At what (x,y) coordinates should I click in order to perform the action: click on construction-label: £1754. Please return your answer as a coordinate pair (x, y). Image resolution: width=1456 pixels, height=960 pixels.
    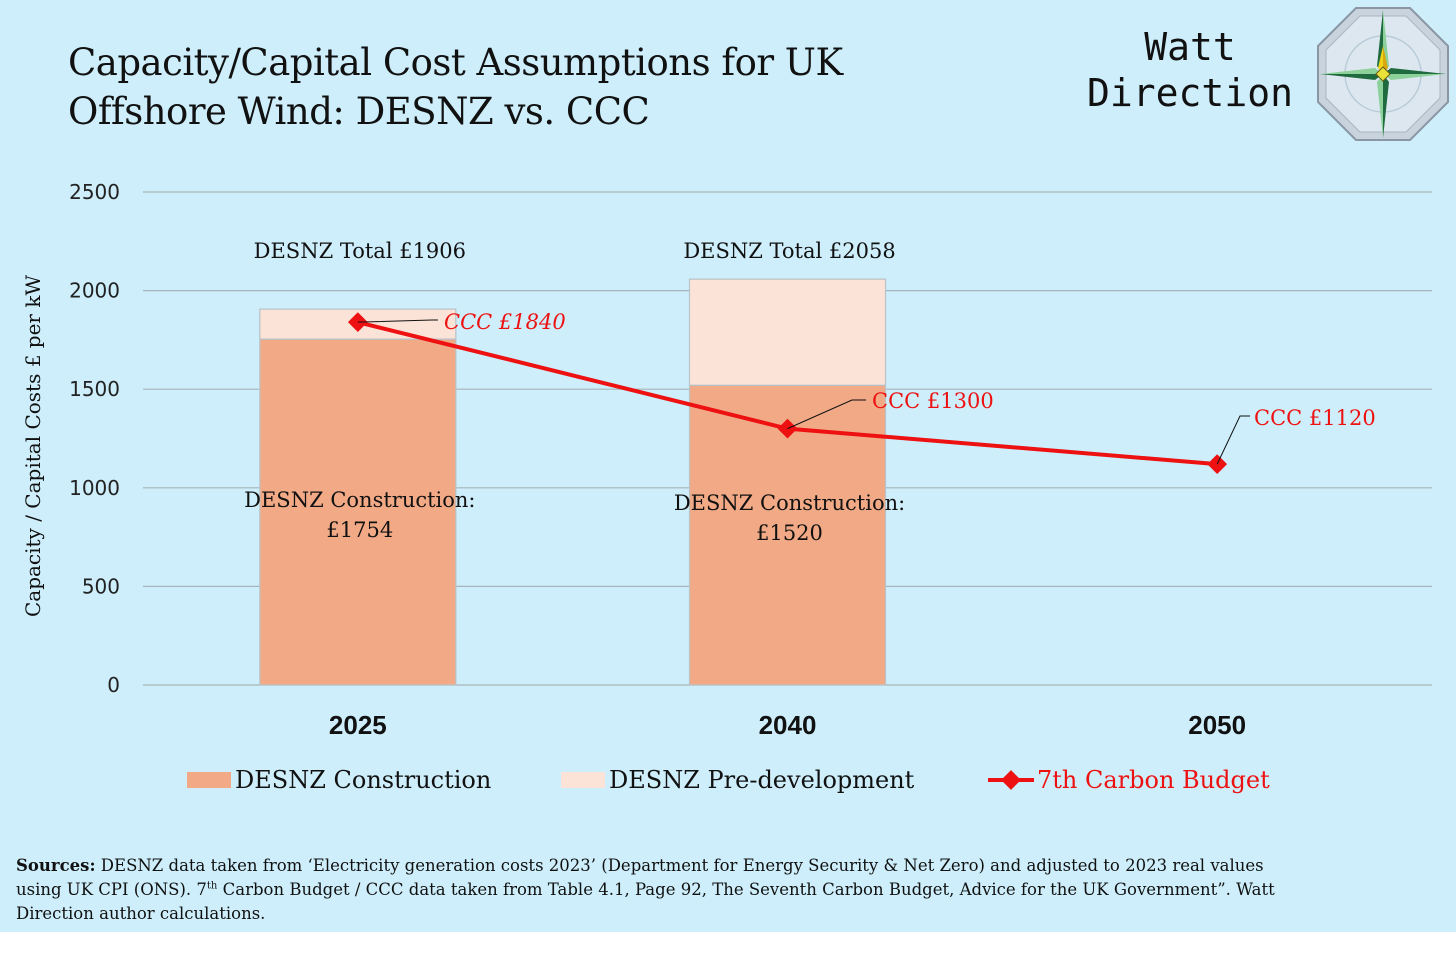
    Looking at the image, I should click on (359, 530).